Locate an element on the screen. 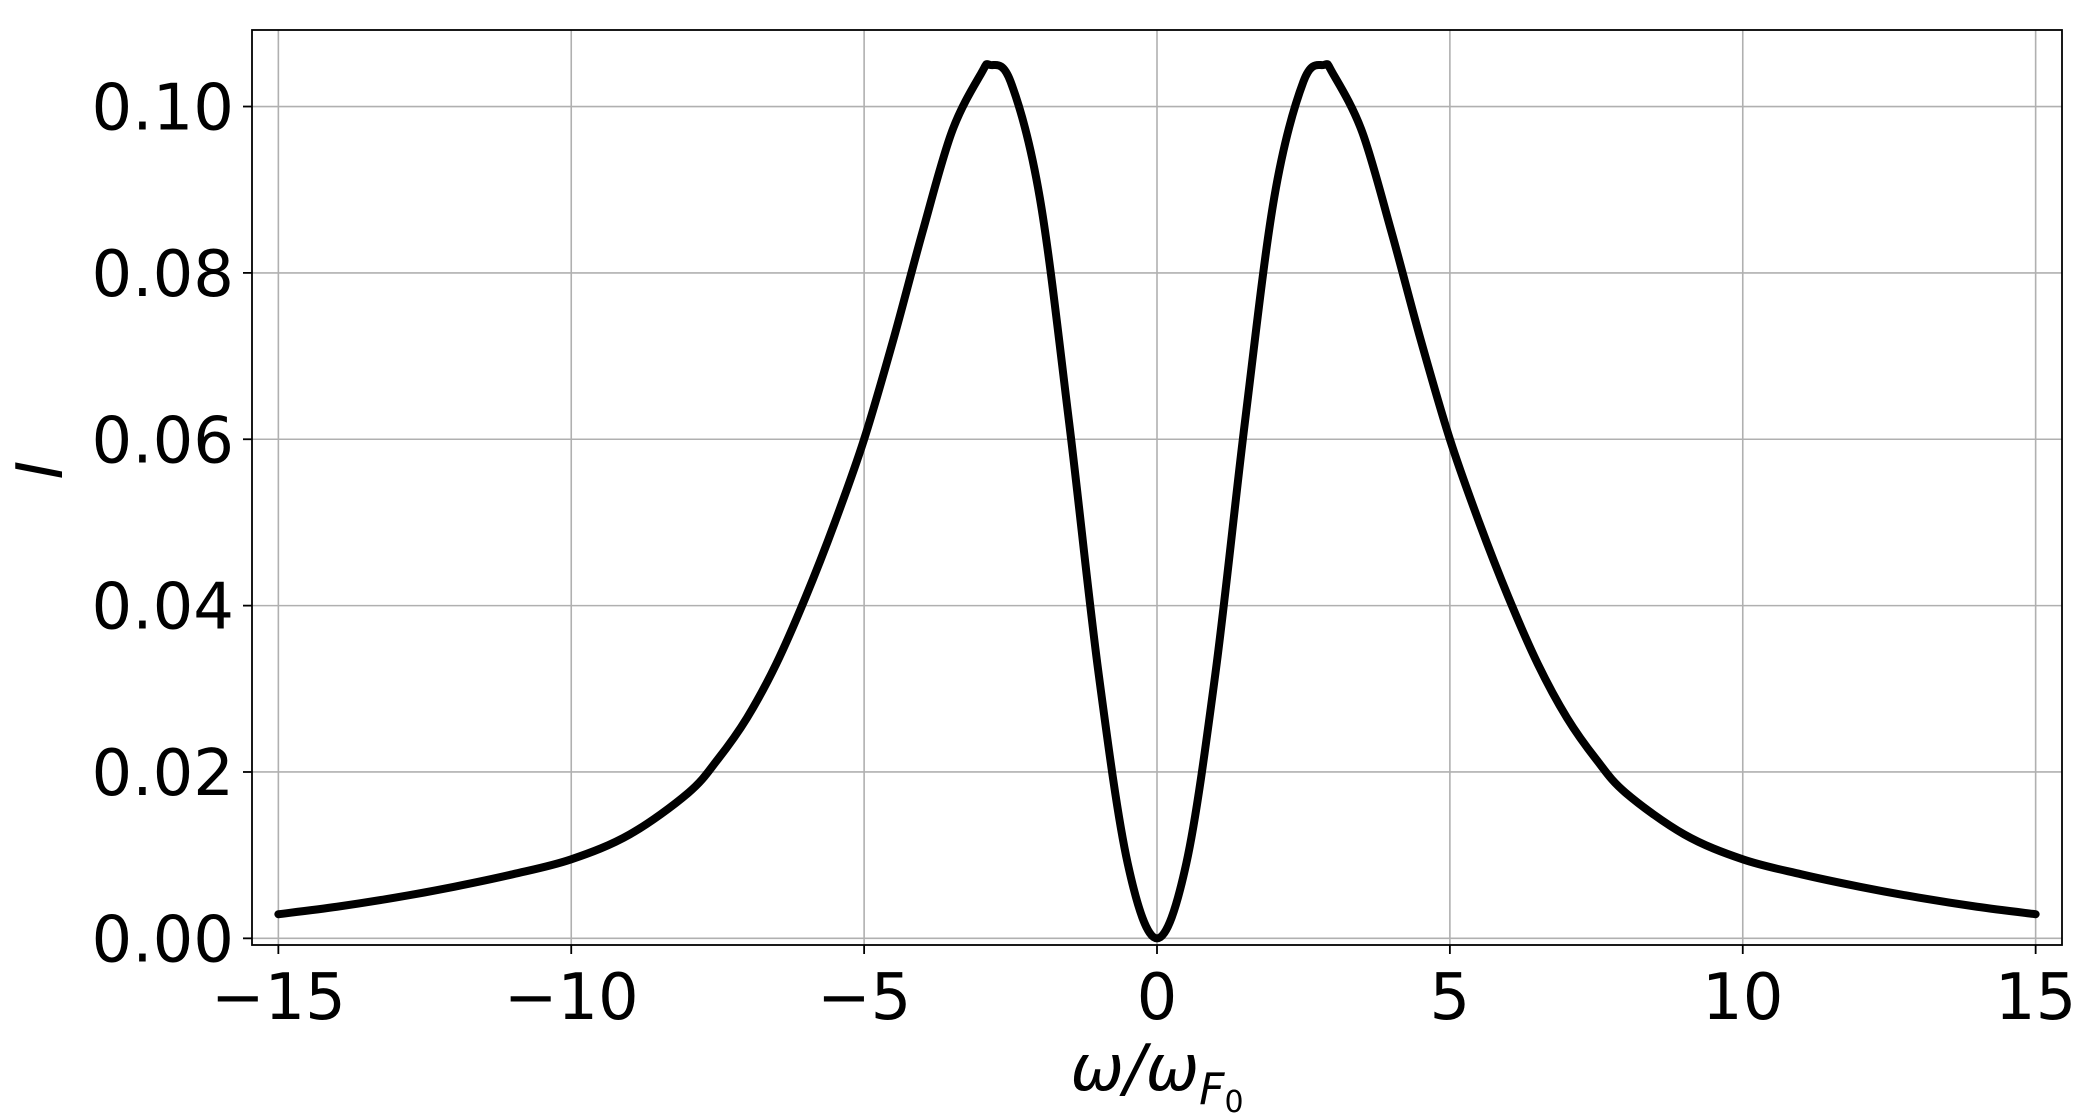 The width and height of the screenshot is (2092, 1118). x-tick-label: −10 is located at coordinates (571, 998).